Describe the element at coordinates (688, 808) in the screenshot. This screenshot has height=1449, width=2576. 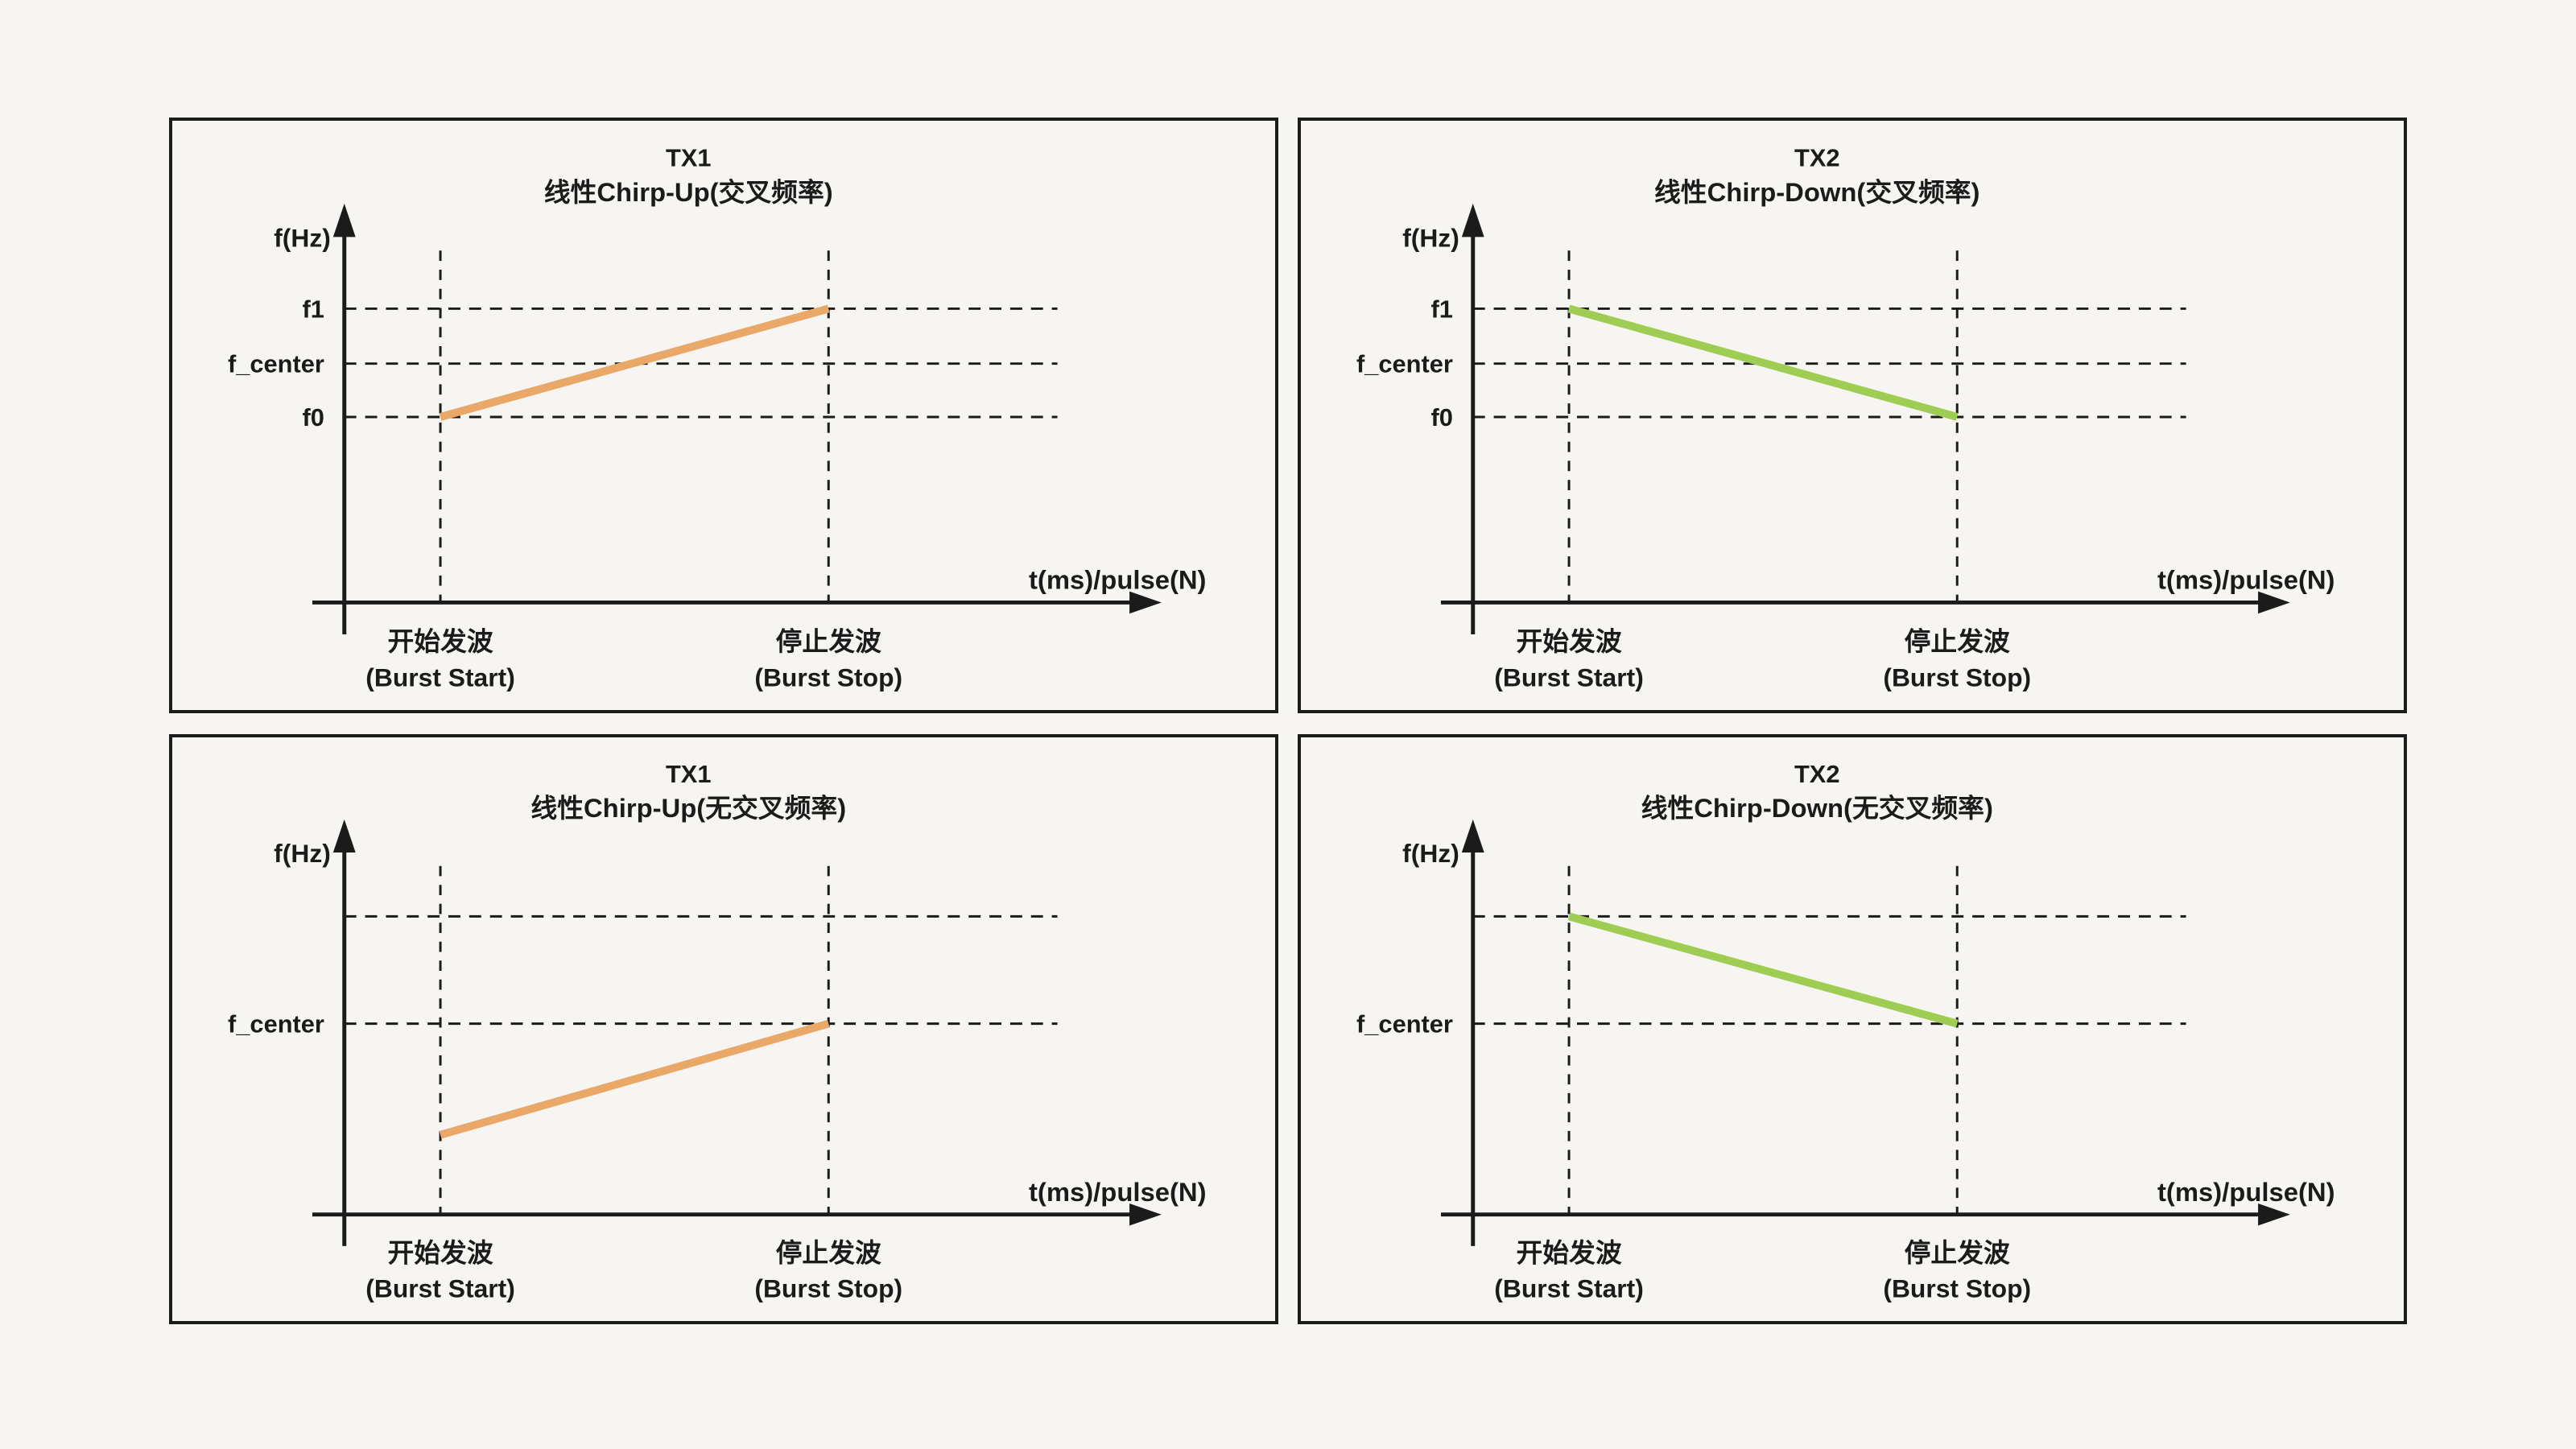
I see `panel-title-line2: 线性Chirp-Up(无交叉频率)` at that location.